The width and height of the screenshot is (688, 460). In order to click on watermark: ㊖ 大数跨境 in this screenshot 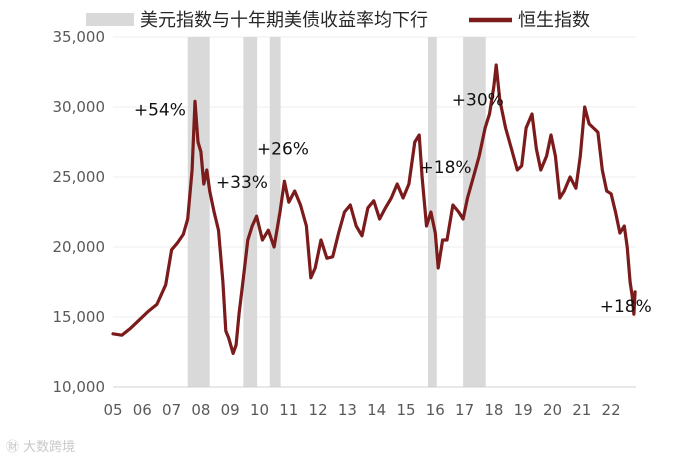, I will do `click(41, 447)`.